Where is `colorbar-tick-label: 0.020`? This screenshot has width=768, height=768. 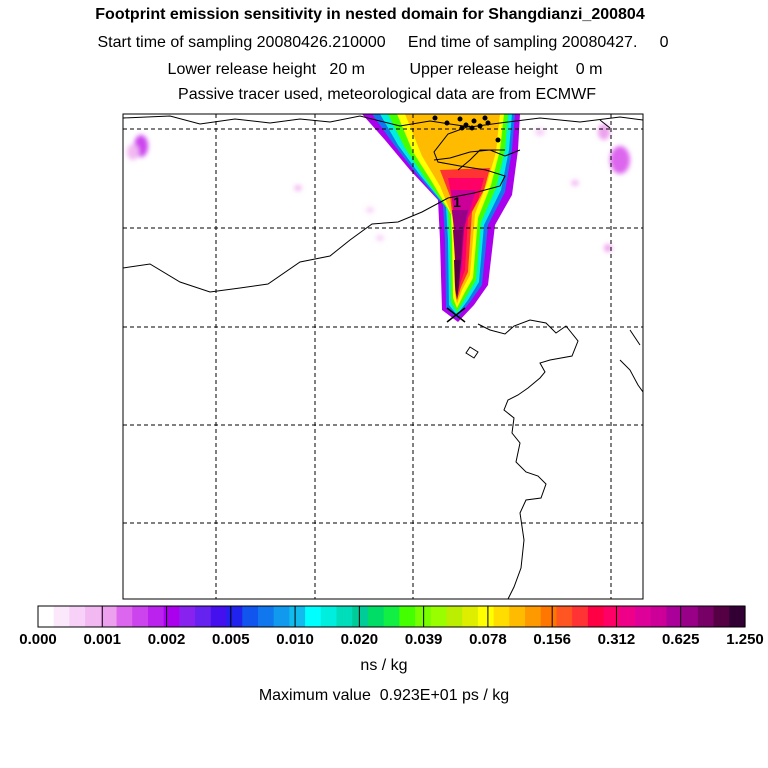 colorbar-tick-label: 0.020 is located at coordinates (359, 639).